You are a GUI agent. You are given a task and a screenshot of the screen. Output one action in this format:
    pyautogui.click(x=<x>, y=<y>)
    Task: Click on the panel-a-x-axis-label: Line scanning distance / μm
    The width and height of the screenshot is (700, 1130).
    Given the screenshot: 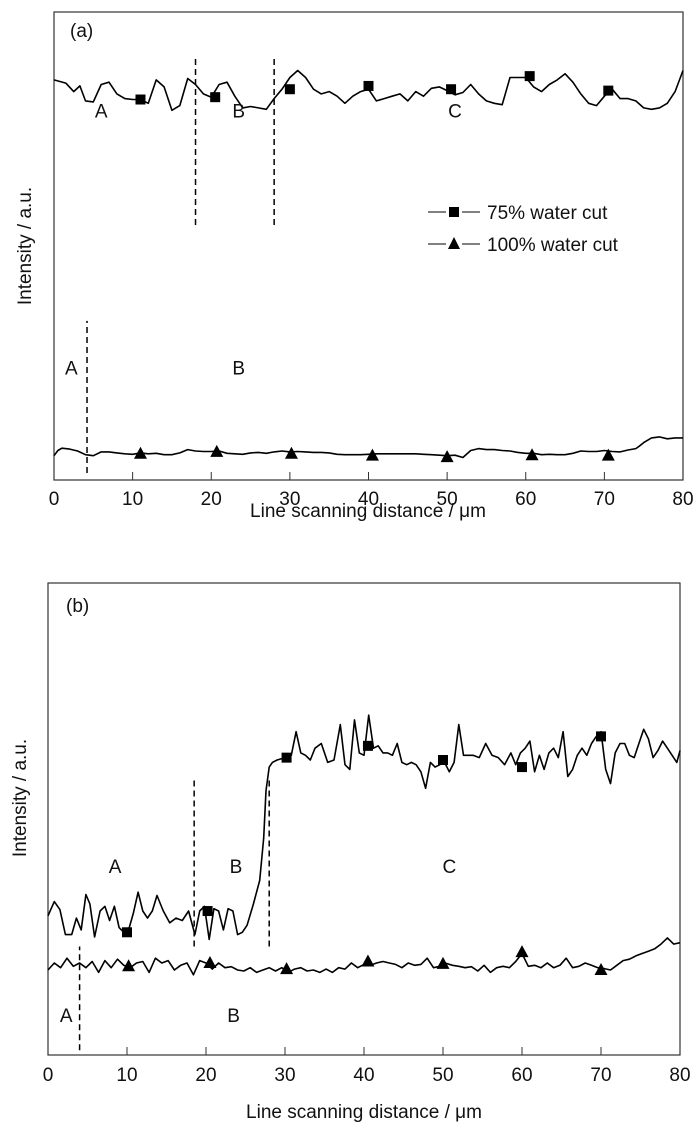 What is the action you would take?
    pyautogui.click(x=368, y=511)
    